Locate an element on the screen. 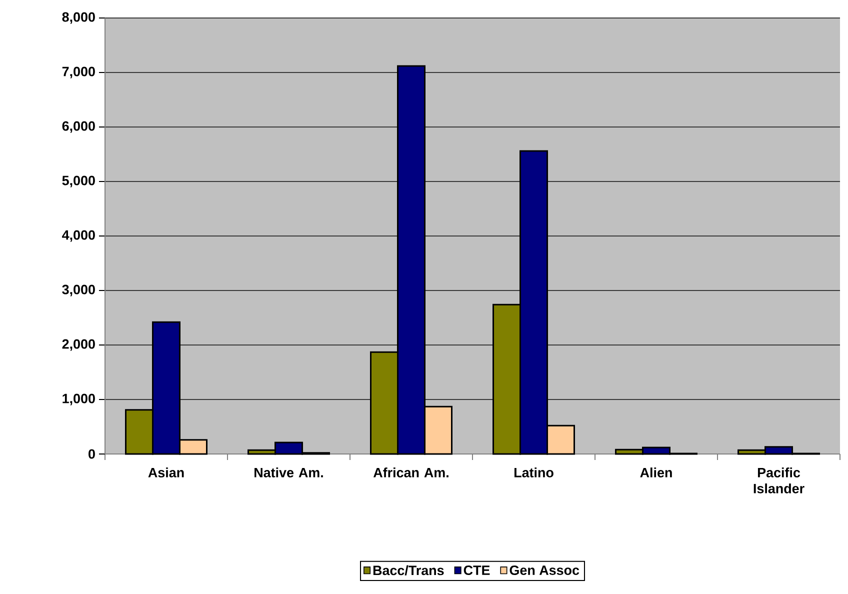 The height and width of the screenshot is (594, 848). x-tick-label: Alien is located at coordinates (656, 473).